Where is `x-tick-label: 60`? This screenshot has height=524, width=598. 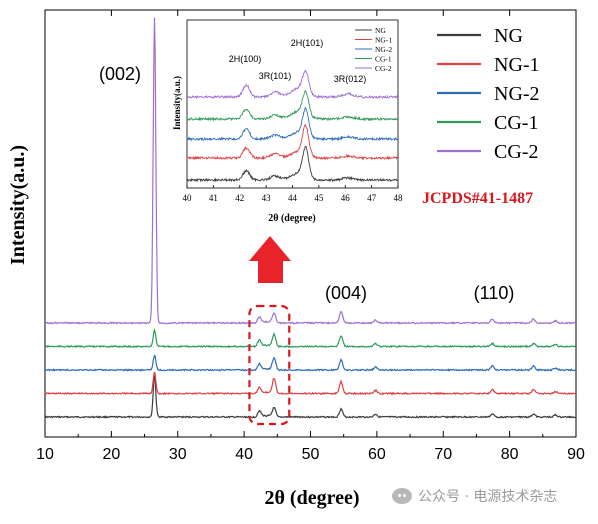 x-tick-label: 60 is located at coordinates (377, 454).